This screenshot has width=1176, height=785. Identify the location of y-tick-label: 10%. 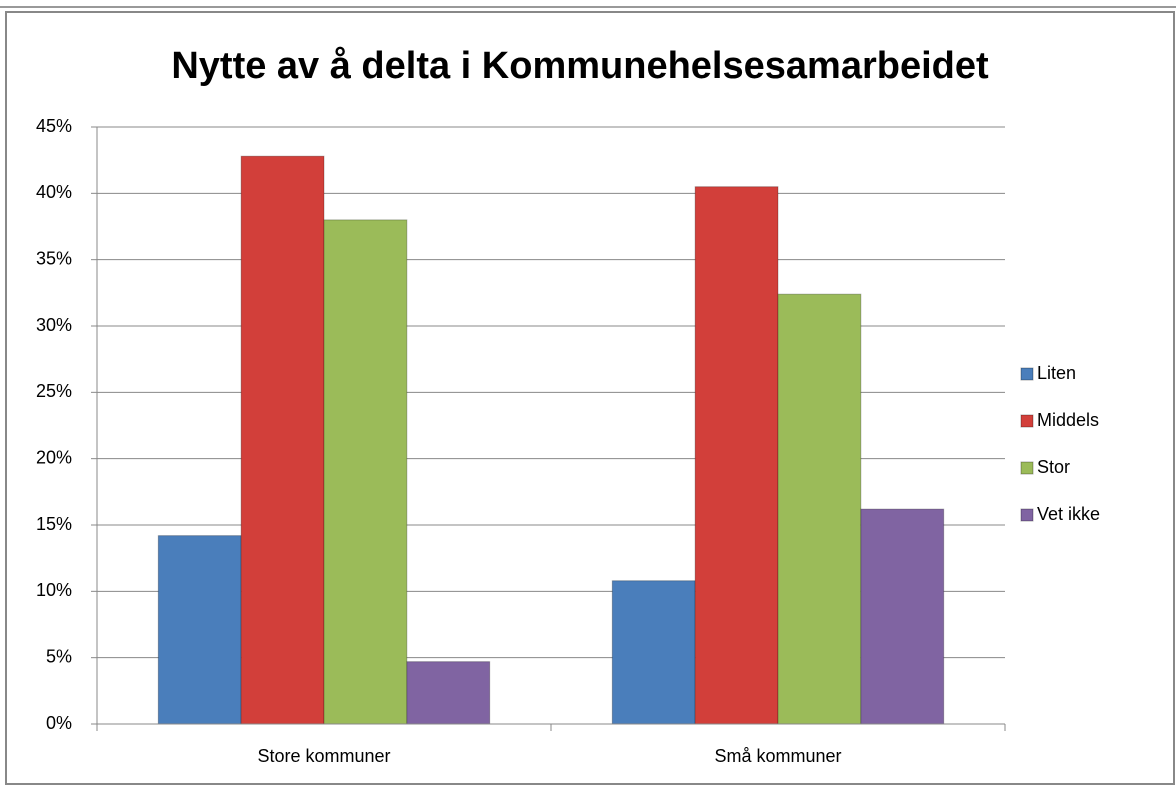
(54, 590).